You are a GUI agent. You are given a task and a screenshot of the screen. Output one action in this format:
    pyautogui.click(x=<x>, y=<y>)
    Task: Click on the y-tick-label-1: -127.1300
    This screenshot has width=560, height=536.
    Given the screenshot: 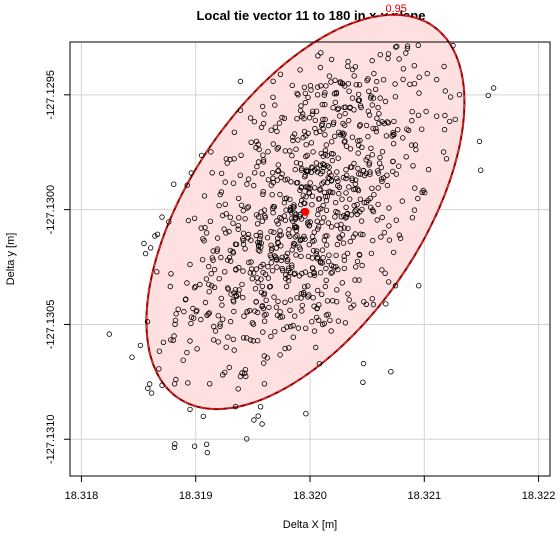 What is the action you would take?
    pyautogui.click(x=51, y=210)
    